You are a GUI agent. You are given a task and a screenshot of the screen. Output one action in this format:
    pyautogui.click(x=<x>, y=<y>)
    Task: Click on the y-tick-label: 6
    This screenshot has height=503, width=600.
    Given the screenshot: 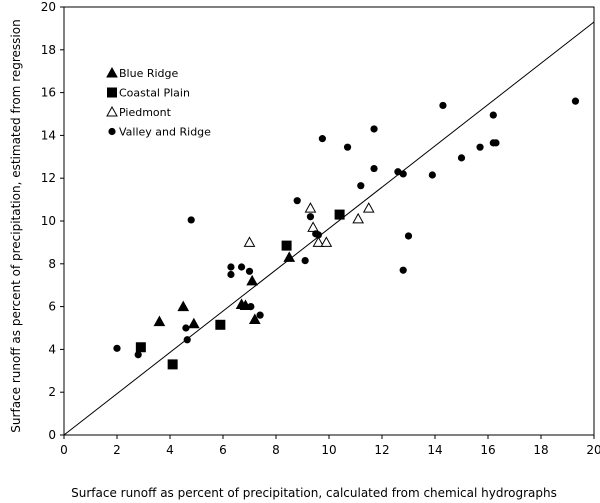 What is the action you would take?
    pyautogui.click(x=52, y=307)
    